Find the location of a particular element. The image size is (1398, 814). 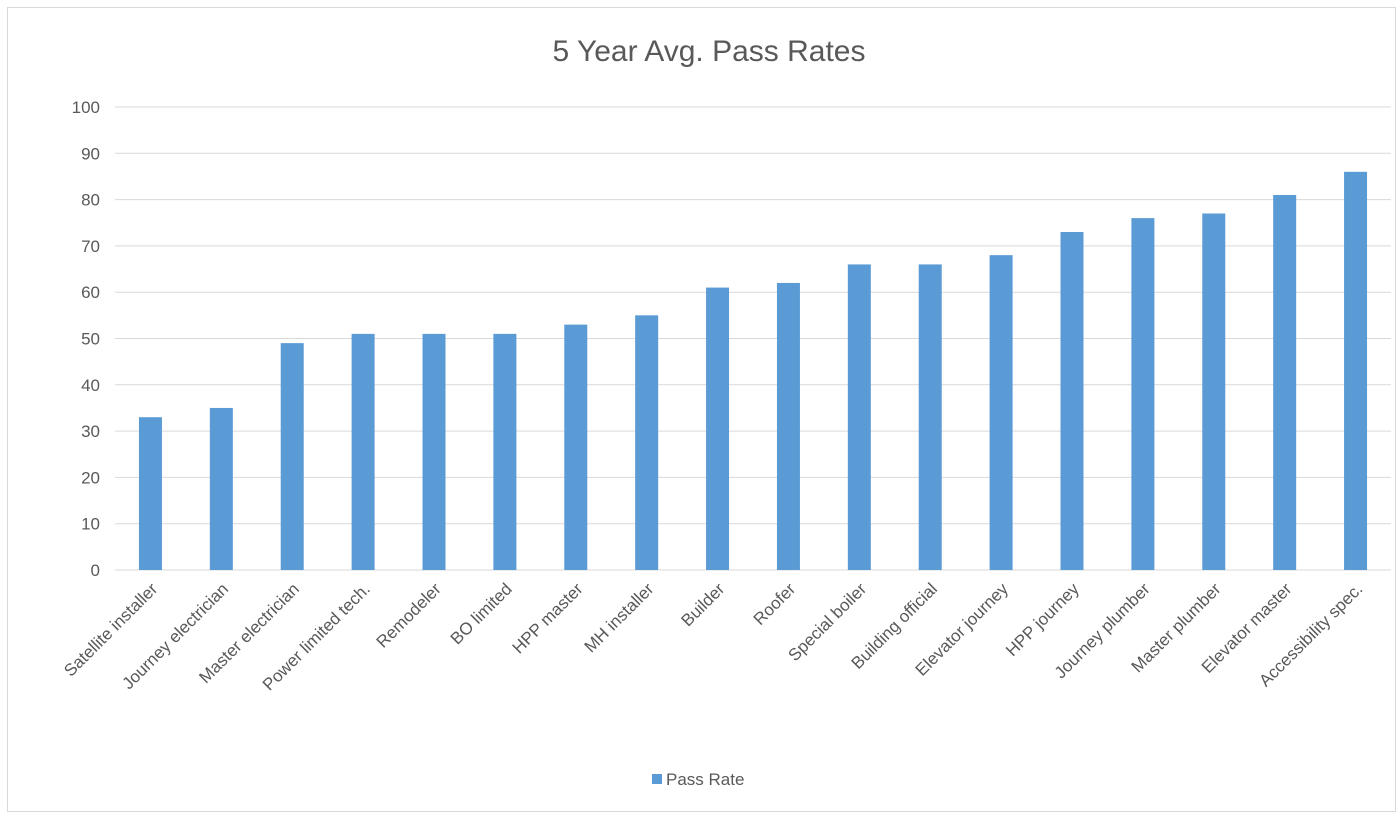

y-axis-tick-labels: 0 10 20 30 40 50 60 70 80 90 100 is located at coordinates (86, 339).